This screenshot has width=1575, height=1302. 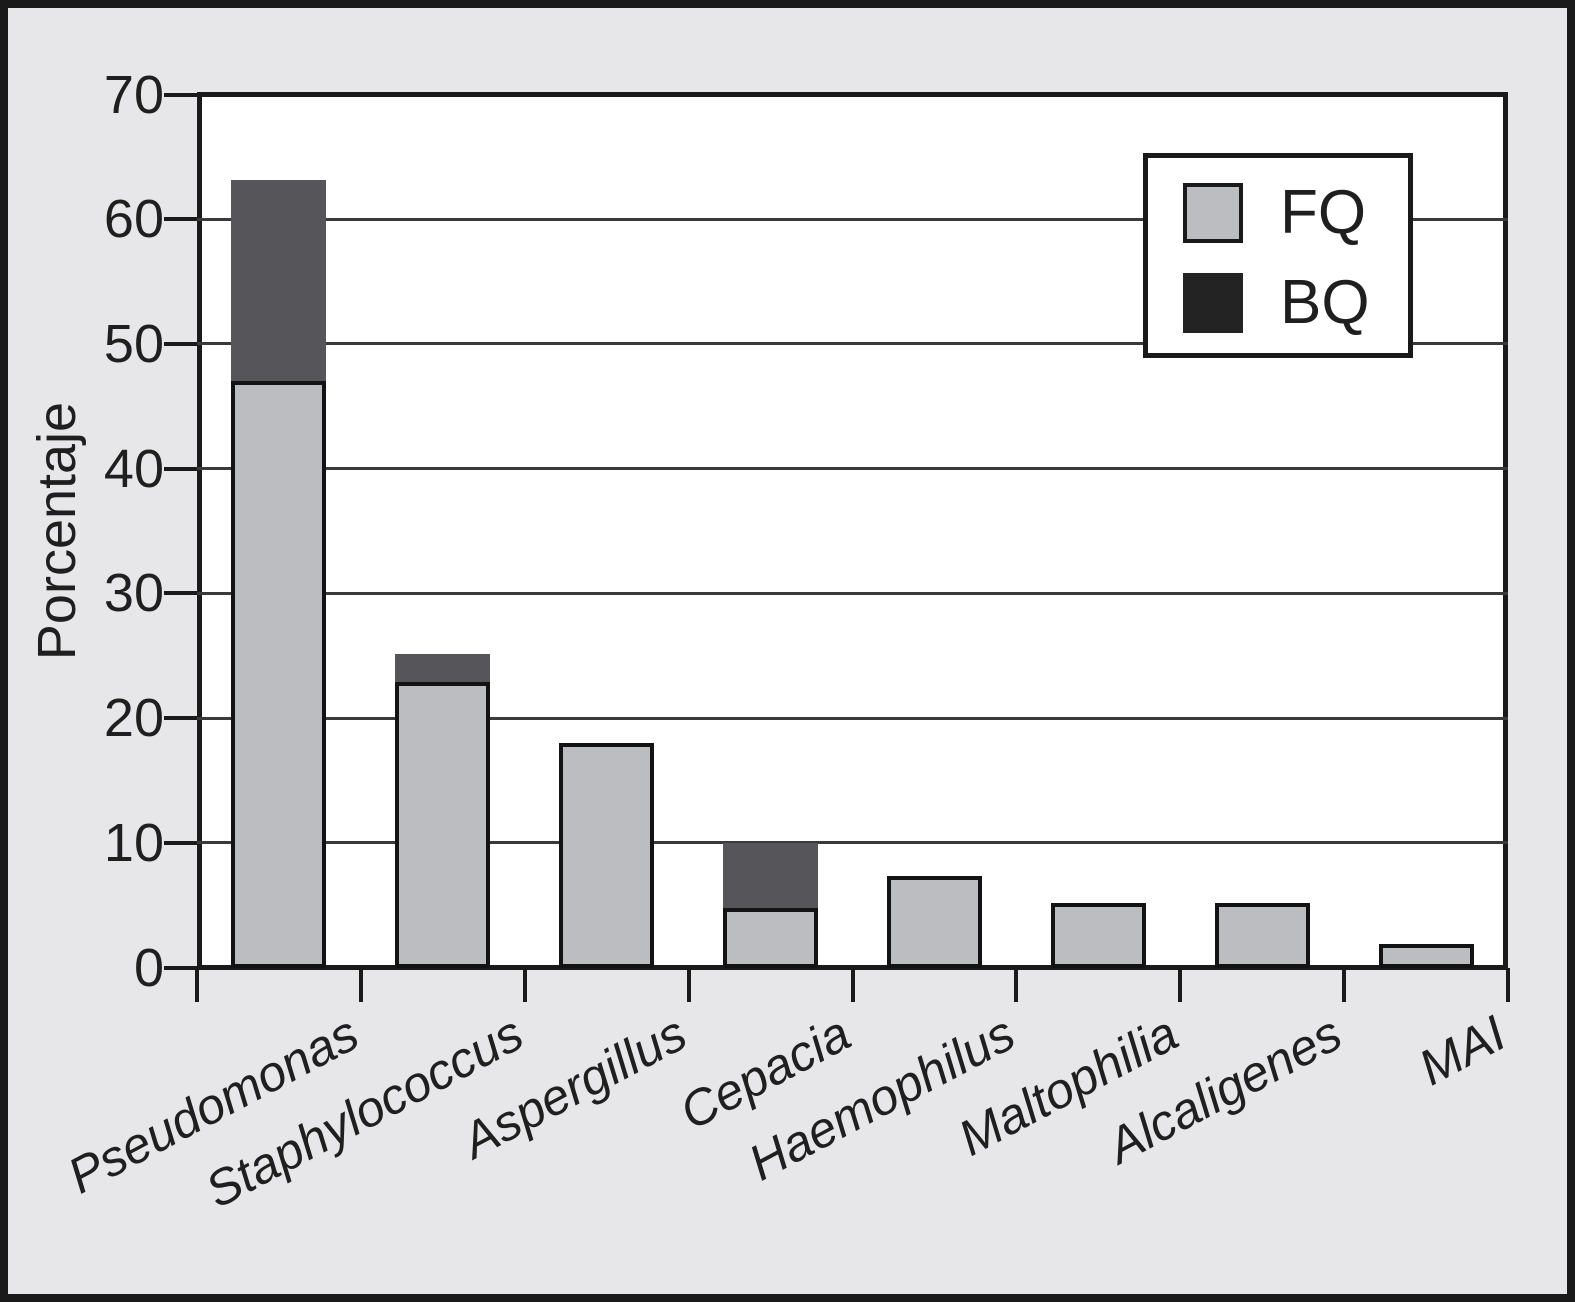 I want to click on legend-box: FQ BQ, so click(x=1278, y=255).